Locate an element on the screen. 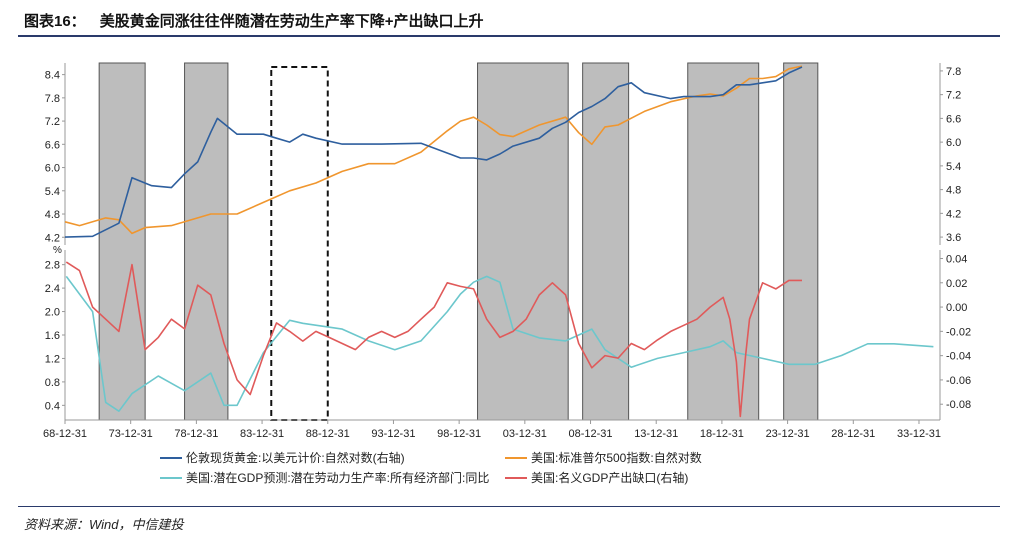 Image resolution: width=1014 pixels, height=543 pixels. bottom-left-y-tick-label-6: 2.8 is located at coordinates (52, 266).